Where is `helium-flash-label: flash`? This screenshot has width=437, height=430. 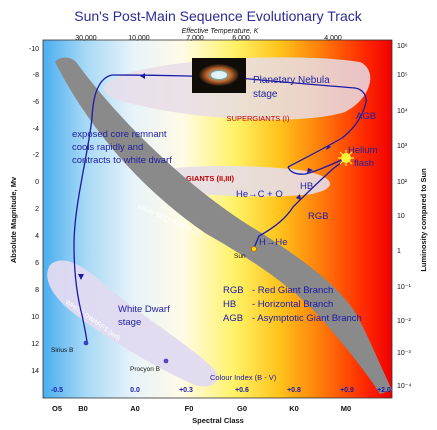 helium-flash-label: flash is located at coordinates (364, 163).